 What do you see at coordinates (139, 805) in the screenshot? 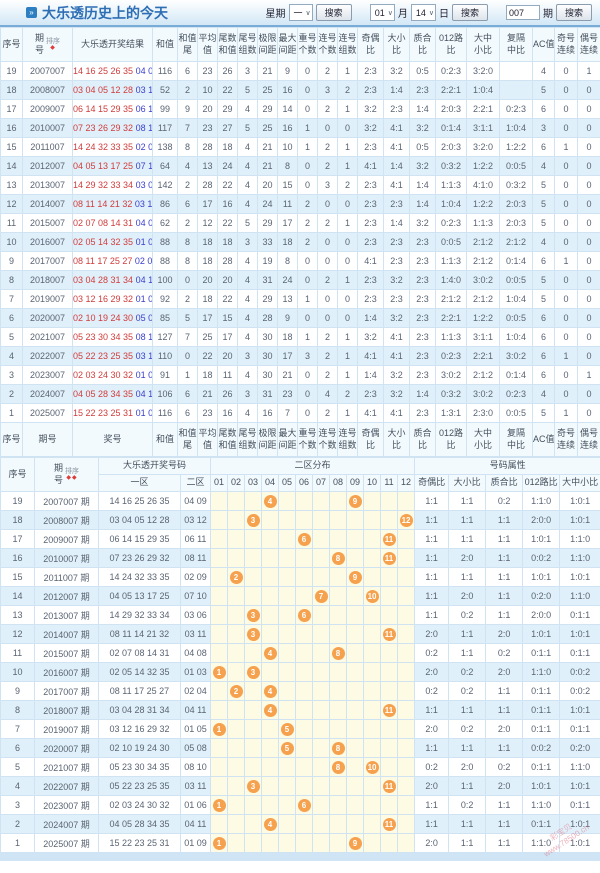
I see `cell-zone1-numbers: 02 03 24 30 32` at bounding box center [139, 805].